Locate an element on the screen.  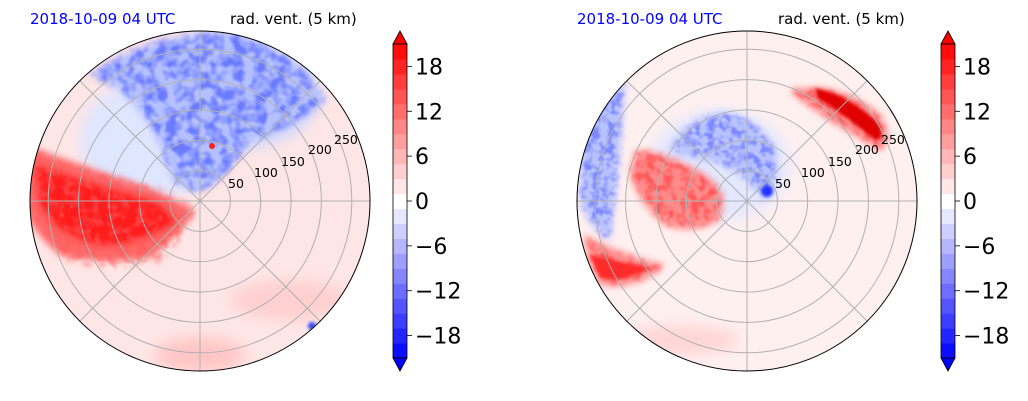
colorbar-right: 18 12 6 0 −6 −12 −18 is located at coordinates (974, 201).